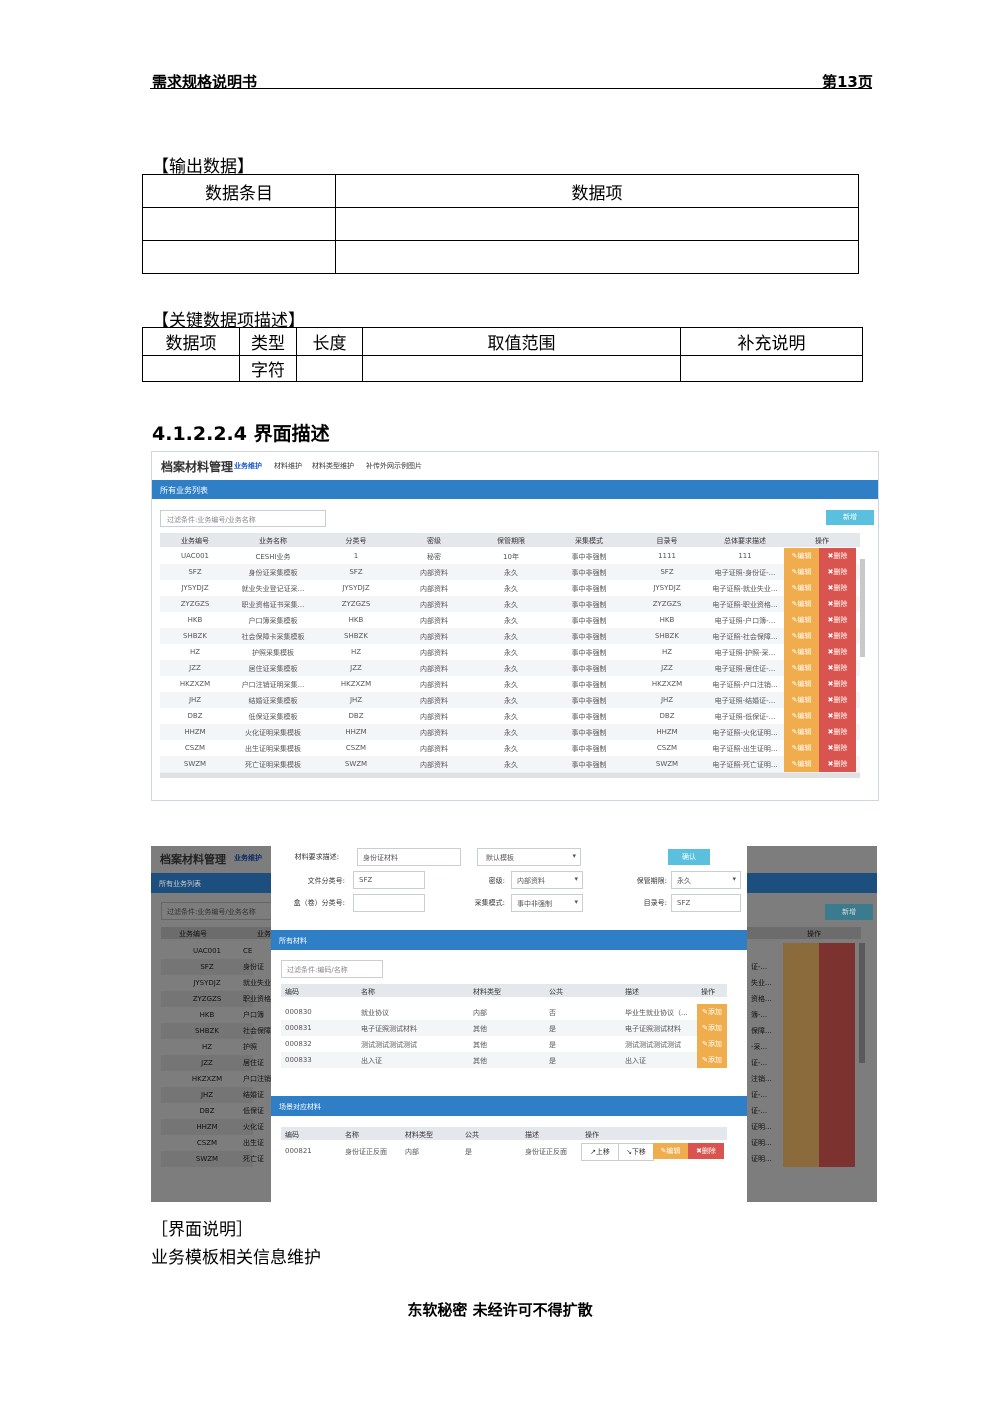 This screenshot has width=1000, height=1415. What do you see at coordinates (195, 732) in the screenshot?
I see `table-cell: HHZM` at bounding box center [195, 732].